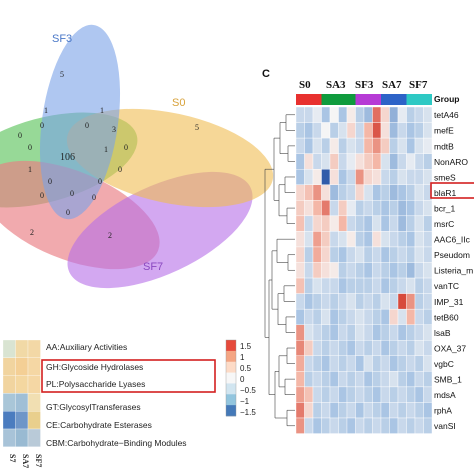 The width and height of the screenshot is (474, 474). What do you see at coordinates (452, 255) in the screenshot?
I see `gene-label: Pseudom` at bounding box center [452, 255].